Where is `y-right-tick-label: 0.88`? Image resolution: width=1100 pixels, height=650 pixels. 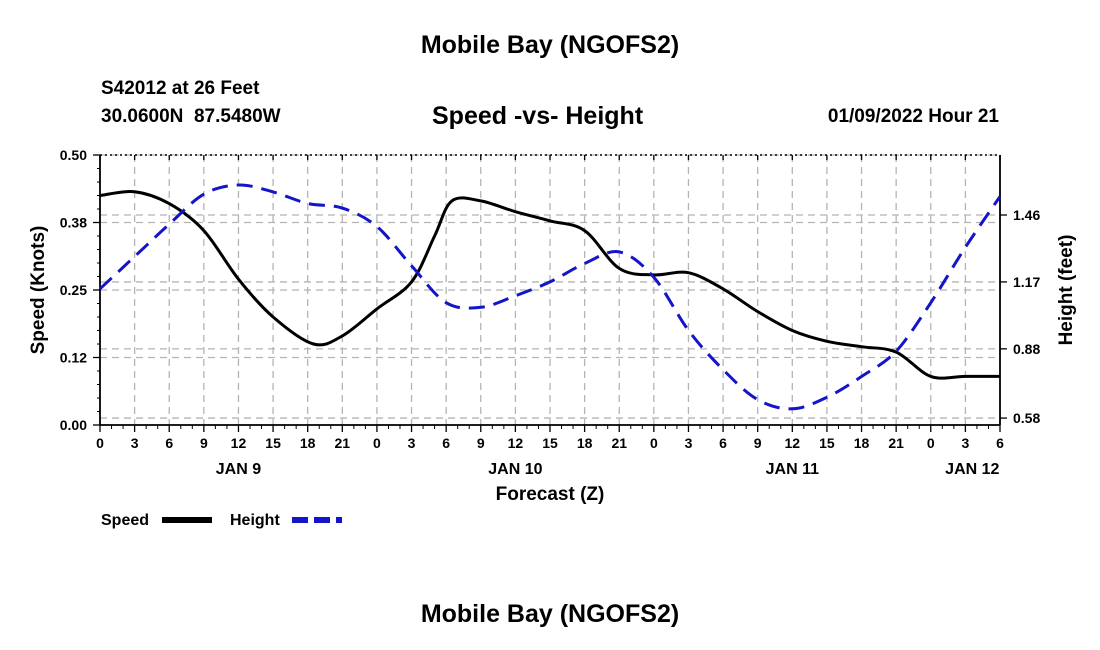
y-right-tick-label: 0.88 is located at coordinates (1026, 349).